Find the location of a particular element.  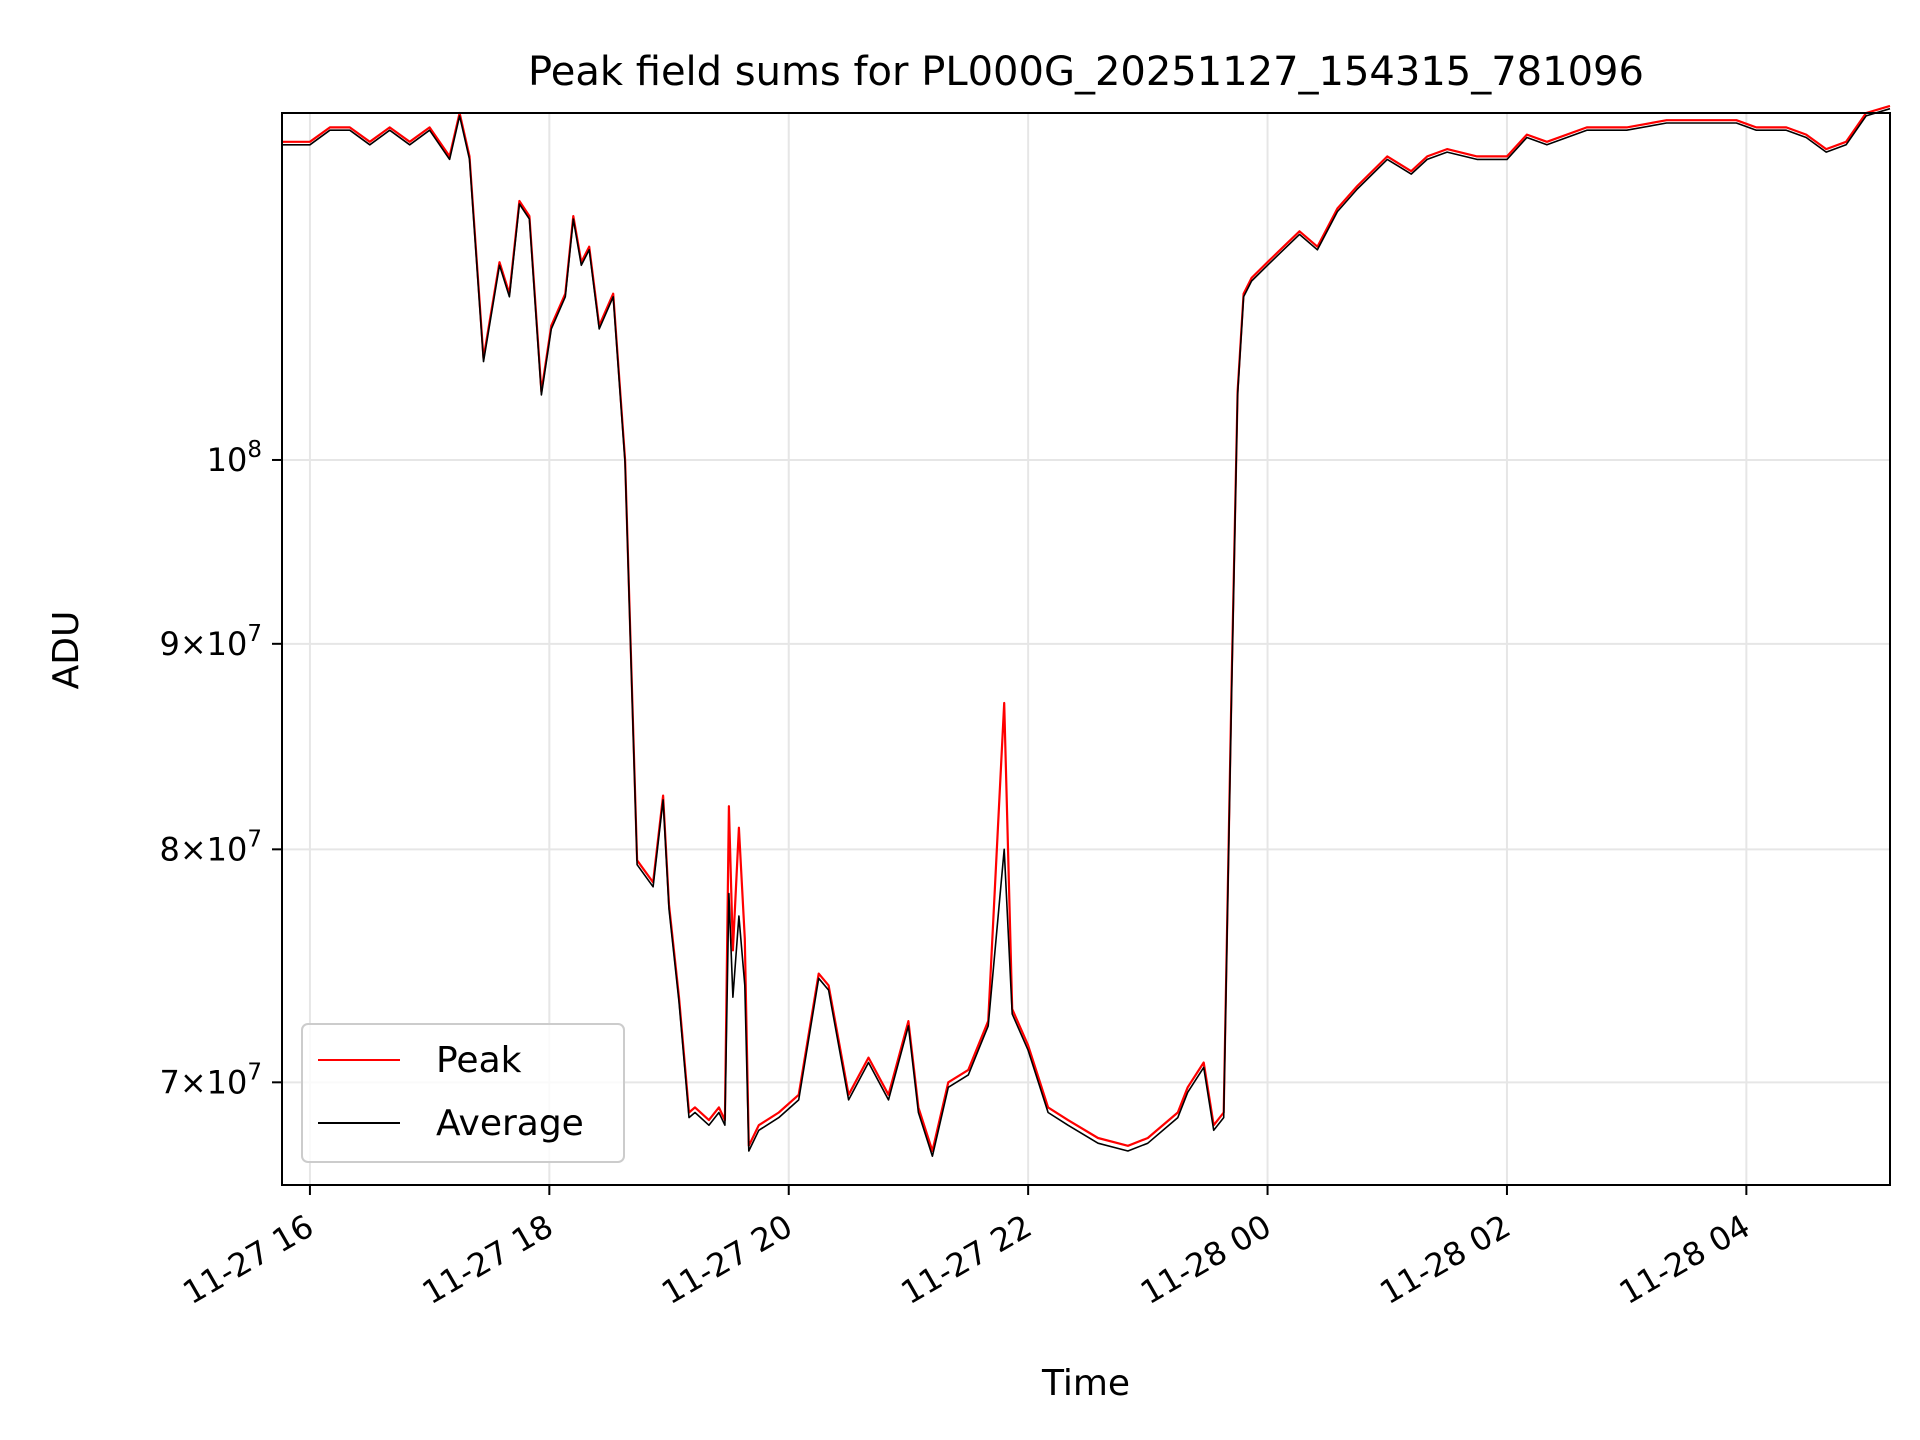

y-tick-label: 7×107 is located at coordinates (210, 1080).